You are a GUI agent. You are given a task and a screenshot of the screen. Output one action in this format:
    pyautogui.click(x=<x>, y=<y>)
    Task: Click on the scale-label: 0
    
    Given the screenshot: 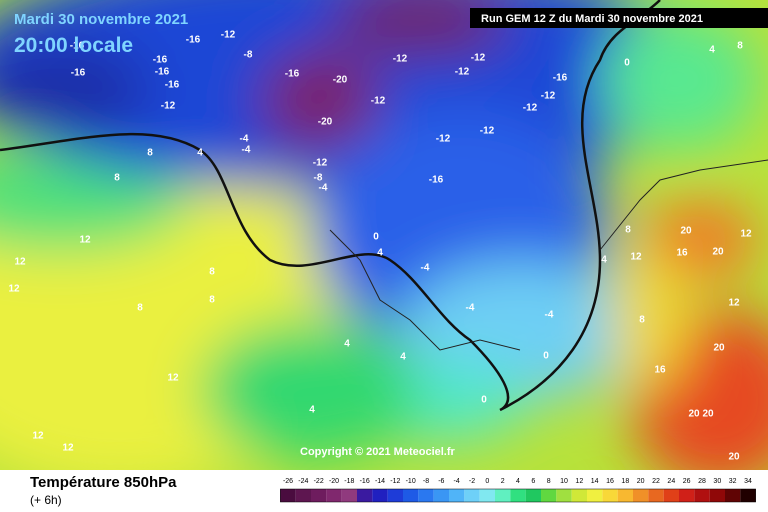 What is the action you would take?
    pyautogui.click(x=487, y=481)
    